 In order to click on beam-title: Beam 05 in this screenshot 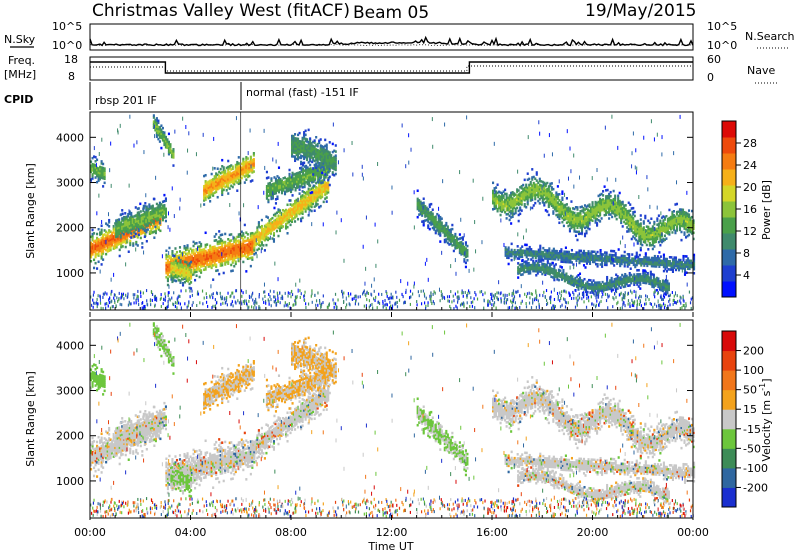, I will do `click(391, 13)`.